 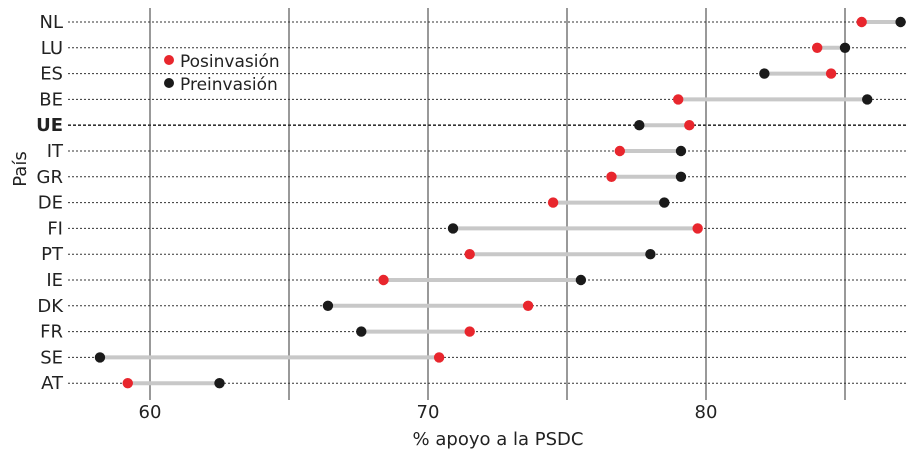 What do you see at coordinates (49, 125) in the screenshot?
I see `category-label: UE` at bounding box center [49, 125].